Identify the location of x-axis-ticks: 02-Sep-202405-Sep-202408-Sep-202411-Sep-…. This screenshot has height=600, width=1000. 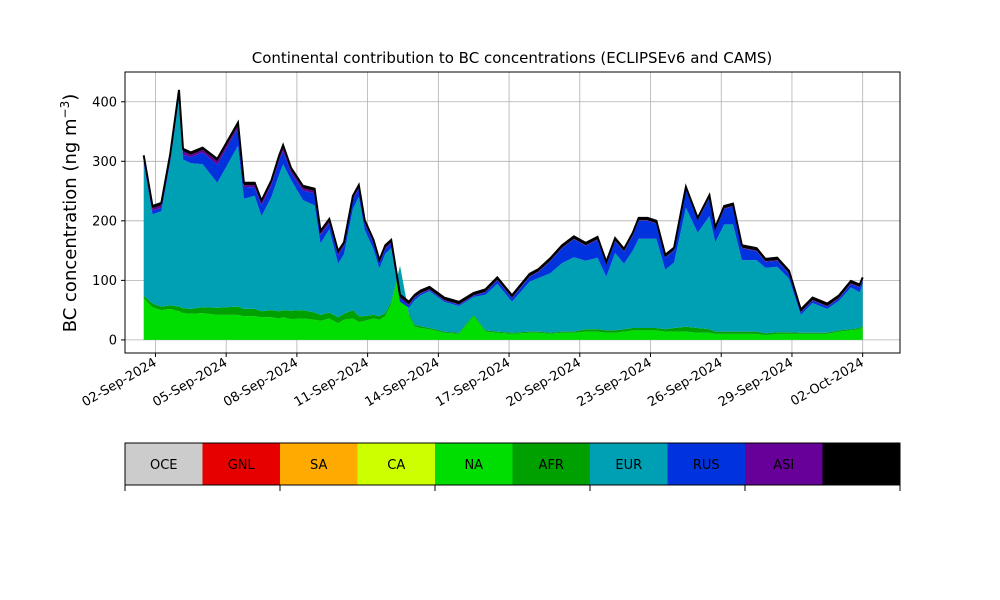
(473, 381).